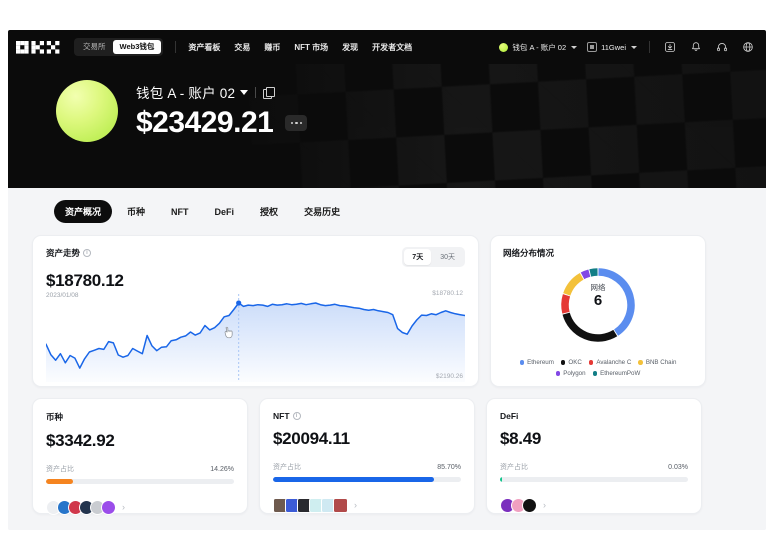  What do you see at coordinates (678, 467) in the screenshot?
I see `defi-ratio-value: 0.03%` at bounding box center [678, 467].